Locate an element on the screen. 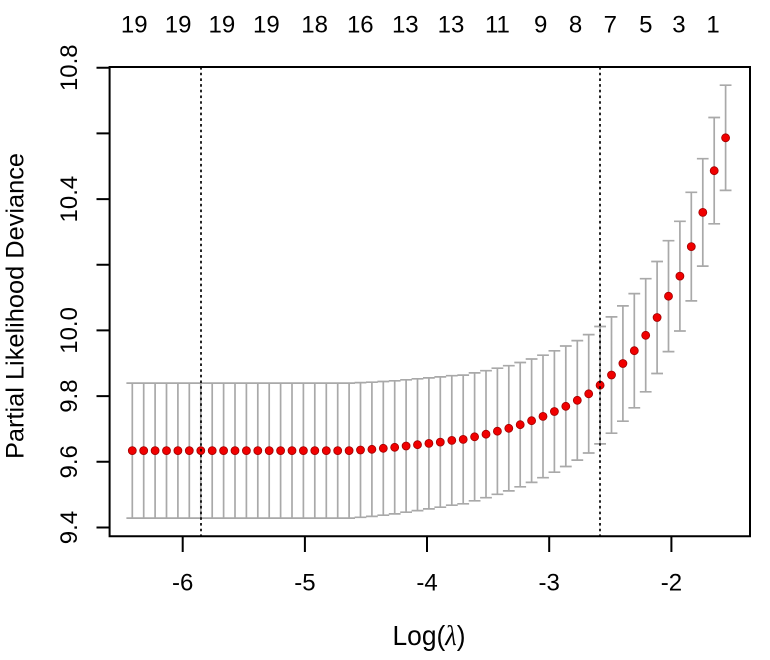 The width and height of the screenshot is (770, 660). svg-text: 8 is located at coordinates (575, 24).